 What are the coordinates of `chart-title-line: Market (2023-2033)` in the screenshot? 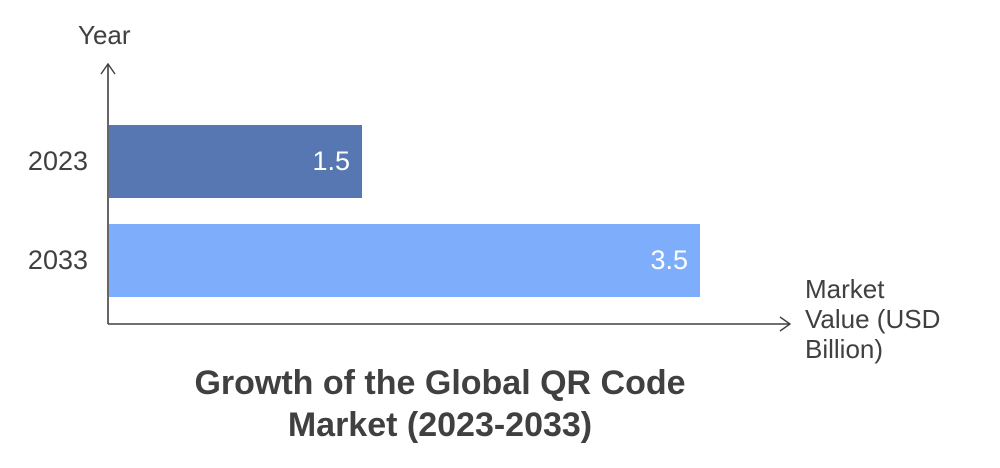 It's located at (440, 425).